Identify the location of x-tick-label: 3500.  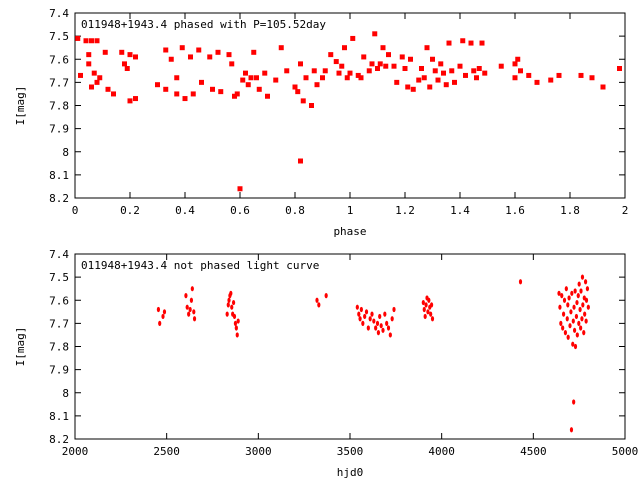
(350, 451).